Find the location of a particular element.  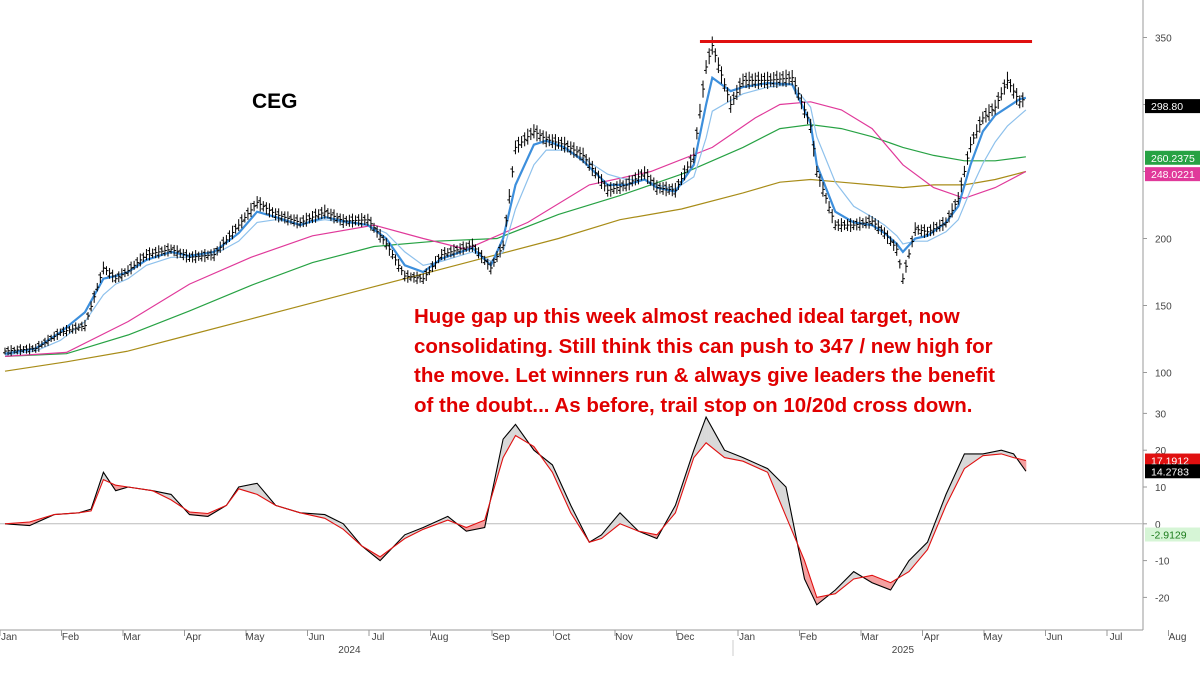

osc-y-tick-label: -10 is located at coordinates (1162, 562).